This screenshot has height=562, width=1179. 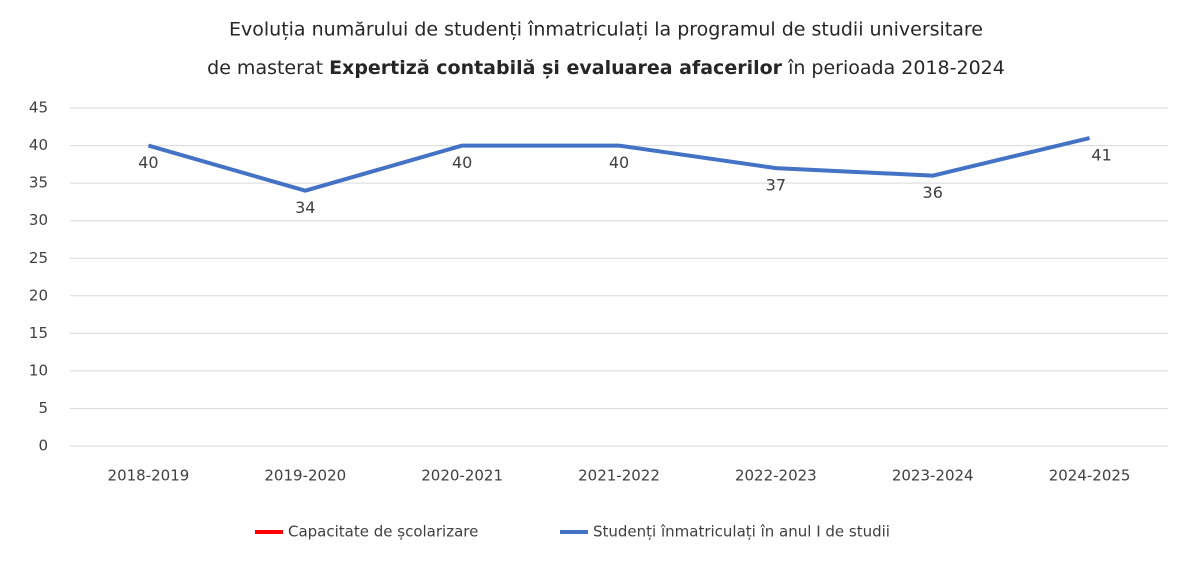 I want to click on x-tick-label: 2019-2020, so click(x=305, y=476).